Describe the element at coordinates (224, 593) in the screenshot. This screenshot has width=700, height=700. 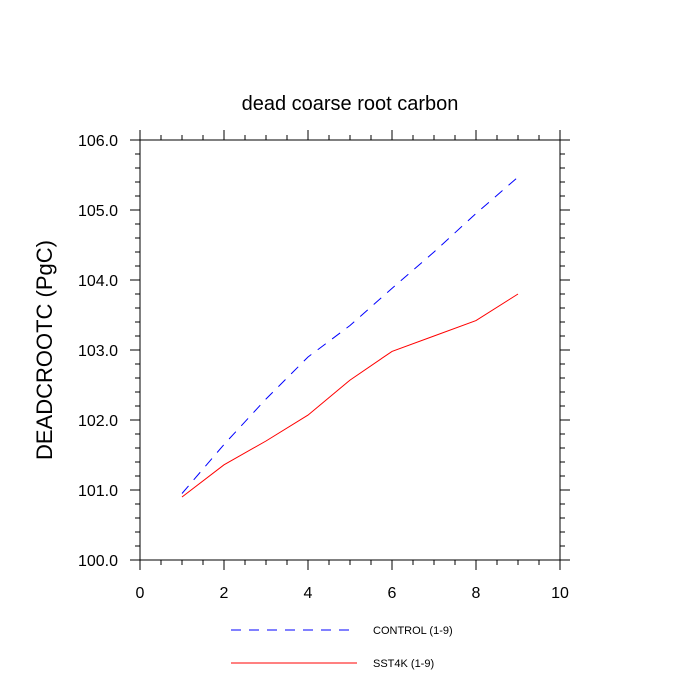
I see `x-tick-label: 2` at that location.